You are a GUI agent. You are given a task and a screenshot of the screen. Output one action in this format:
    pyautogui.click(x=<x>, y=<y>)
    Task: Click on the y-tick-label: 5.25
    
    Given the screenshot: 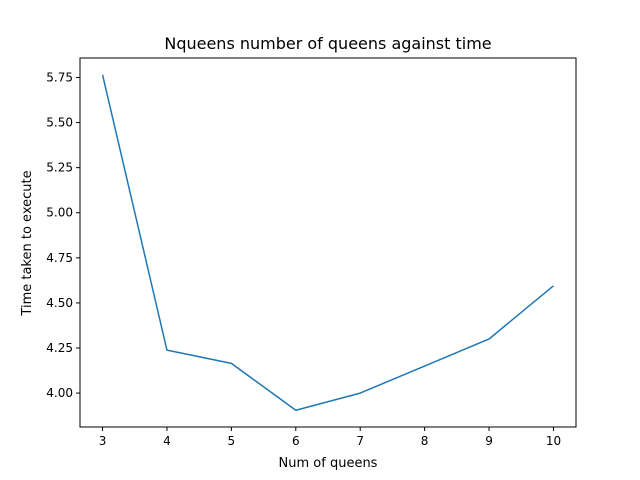 What is the action you would take?
    pyautogui.click(x=59, y=168)
    